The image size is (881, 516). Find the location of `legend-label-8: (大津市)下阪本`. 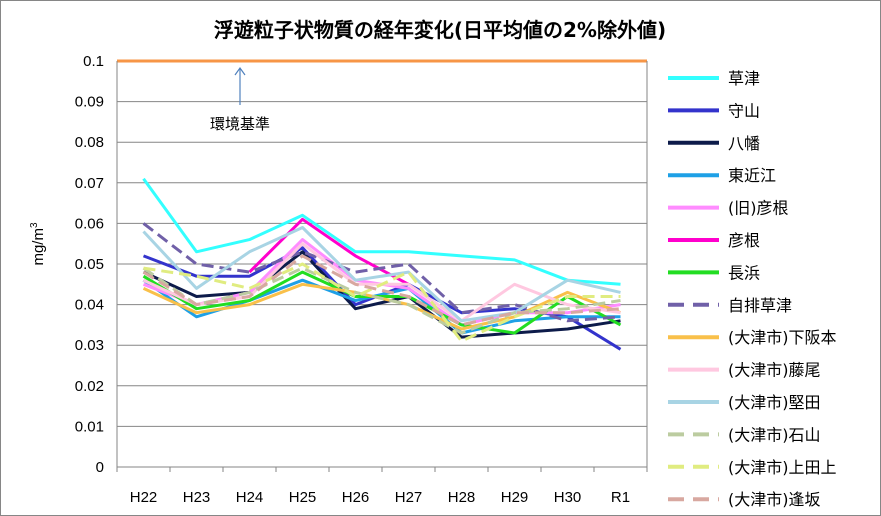

legend-label-8: (大津市)下阪本 is located at coordinates (782, 337).